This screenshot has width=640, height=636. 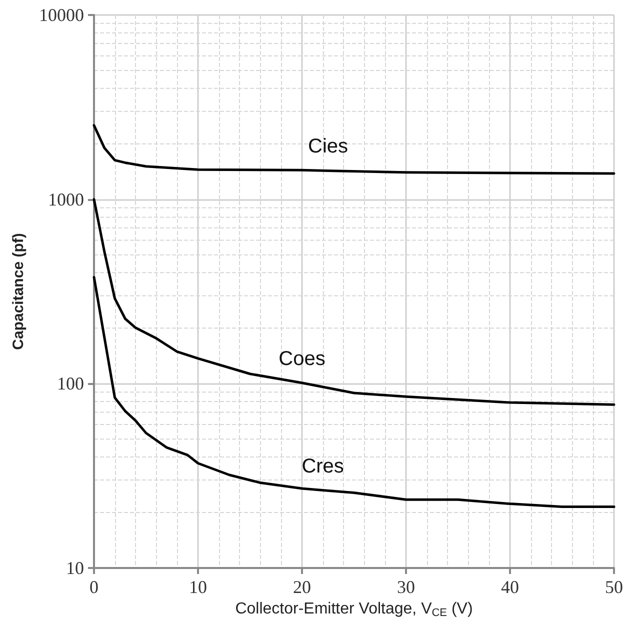 What do you see at coordinates (323, 466) in the screenshot?
I see `series-label: Cres` at bounding box center [323, 466].